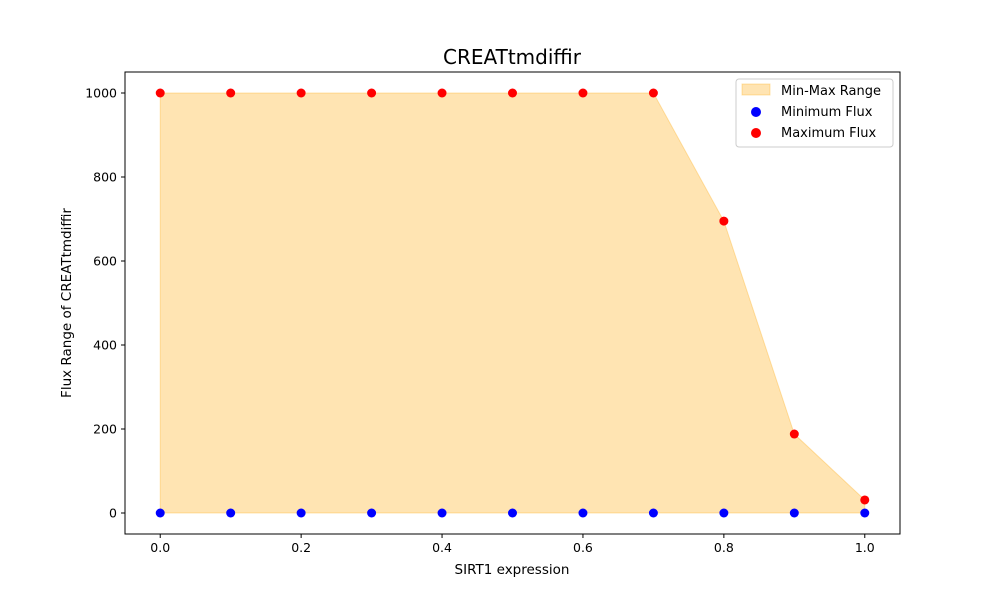  I want to click on legend-box, so click(814, 113).